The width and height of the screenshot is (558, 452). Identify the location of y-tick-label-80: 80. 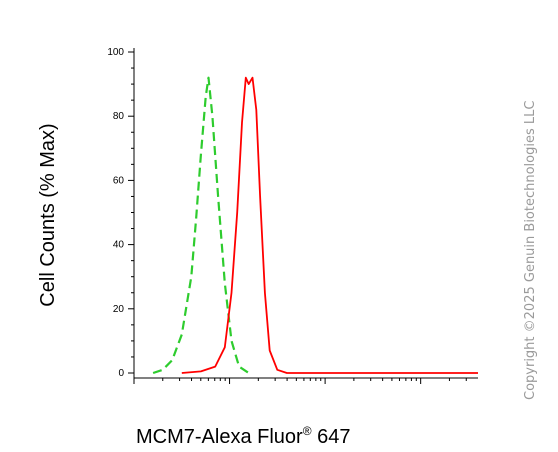
(119, 116).